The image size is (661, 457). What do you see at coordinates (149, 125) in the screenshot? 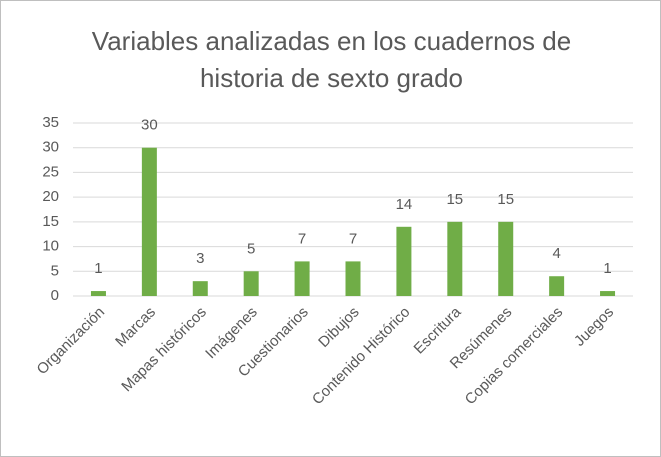
I see `data-label: 30` at bounding box center [149, 125].